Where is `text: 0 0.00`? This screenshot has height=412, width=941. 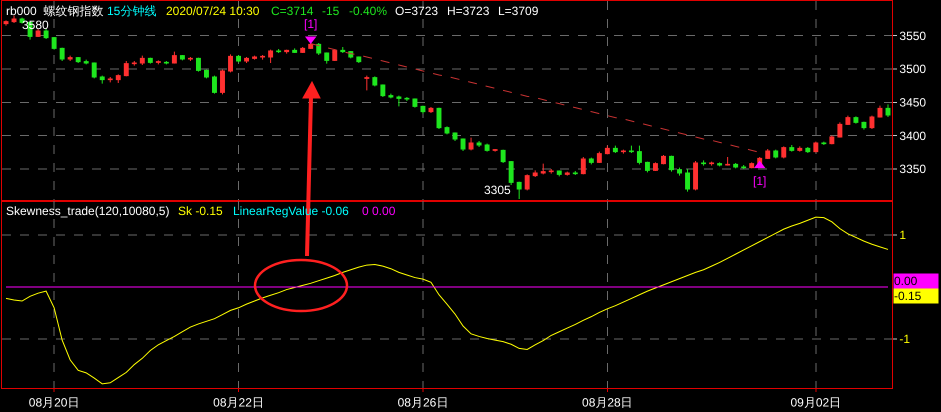 text: 0 0.00 is located at coordinates (379, 211).